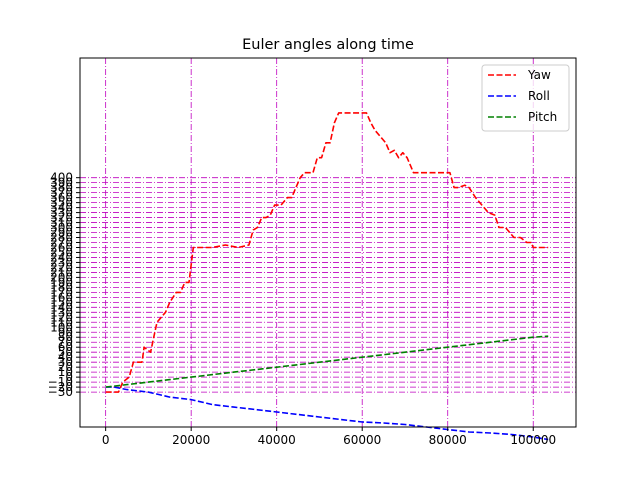  I want to click on y-tick-label: 380, so click(61, 188).